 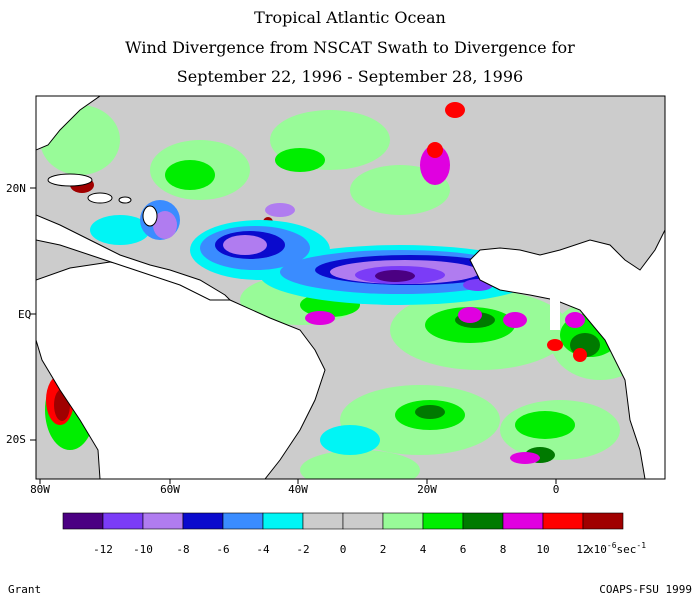 What do you see at coordinates (25, 589) in the screenshot?
I see `footer-author: Grant` at bounding box center [25, 589].